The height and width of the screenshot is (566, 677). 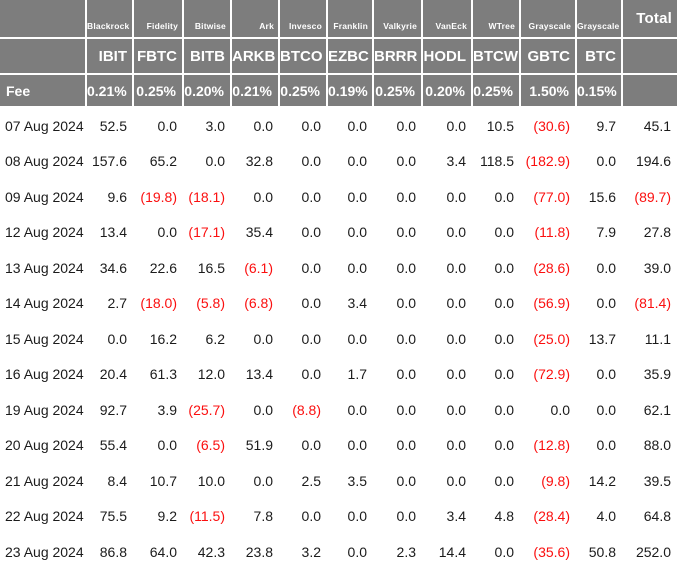 What do you see at coordinates (207, 445) in the screenshot?
I see `flow-value-cell: (6.5)` at bounding box center [207, 445].